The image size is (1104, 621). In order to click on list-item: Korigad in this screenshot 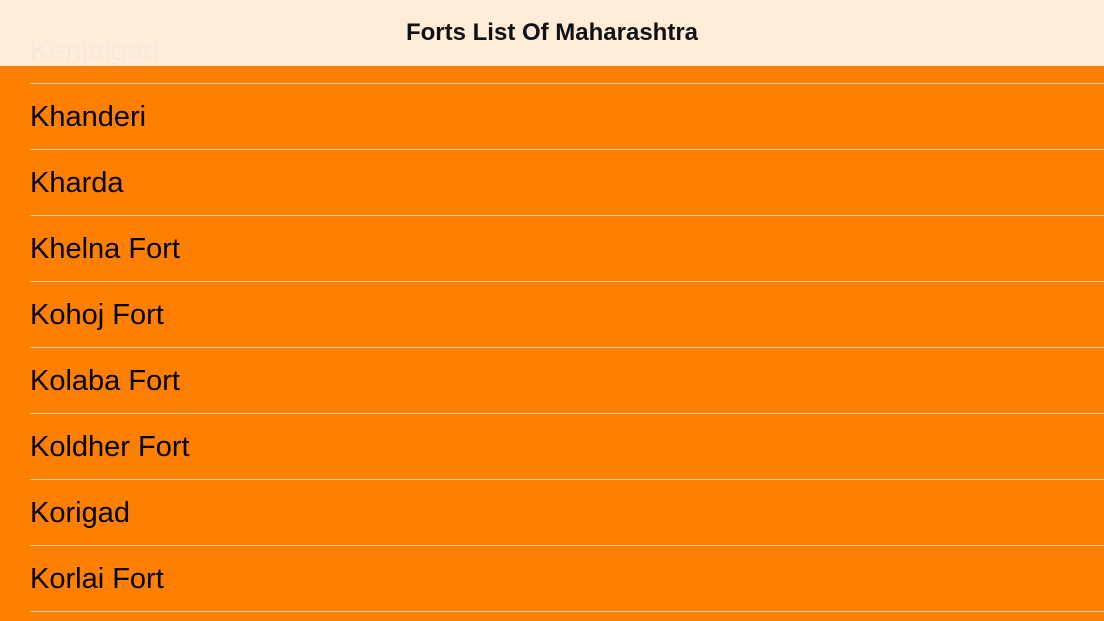, I will do `click(552, 513)`.